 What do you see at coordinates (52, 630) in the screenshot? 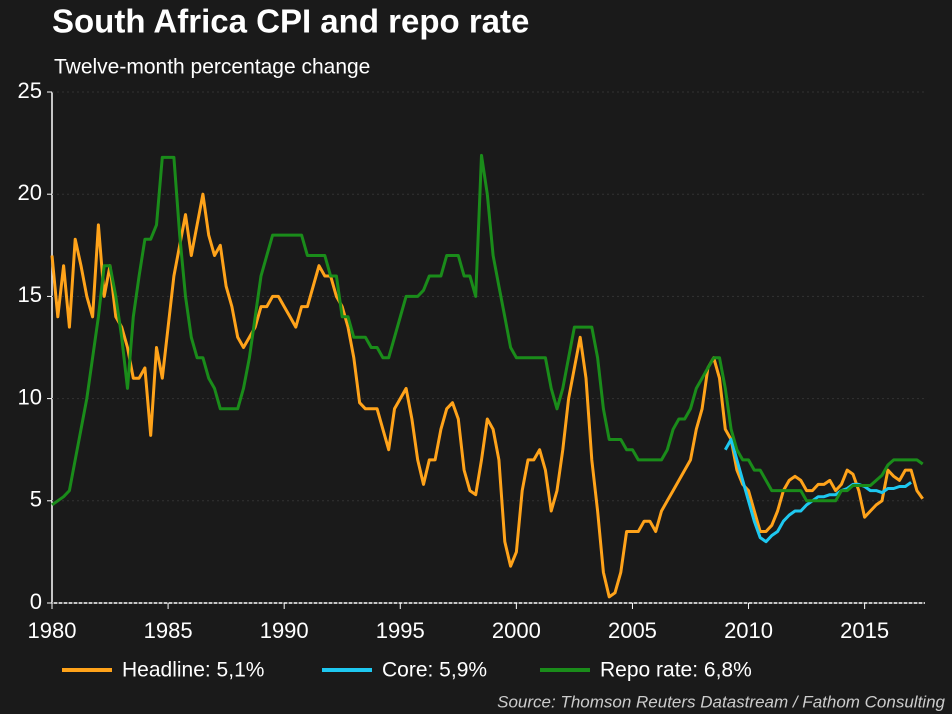
I see `x-tick-label: 1980` at bounding box center [52, 630].